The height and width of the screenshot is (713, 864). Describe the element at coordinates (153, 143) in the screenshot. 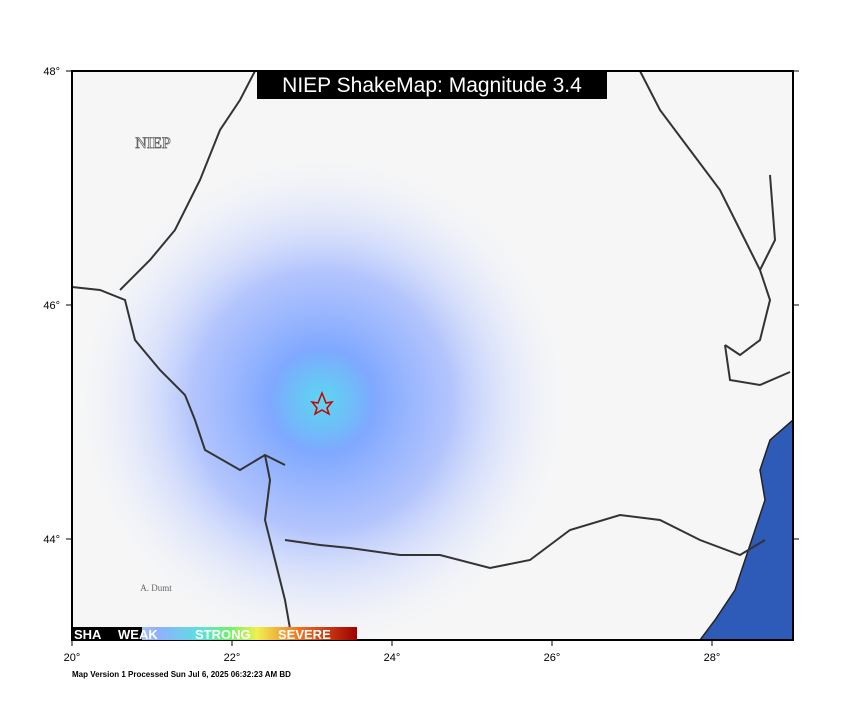

I see `agency-label: NIEP` at that location.